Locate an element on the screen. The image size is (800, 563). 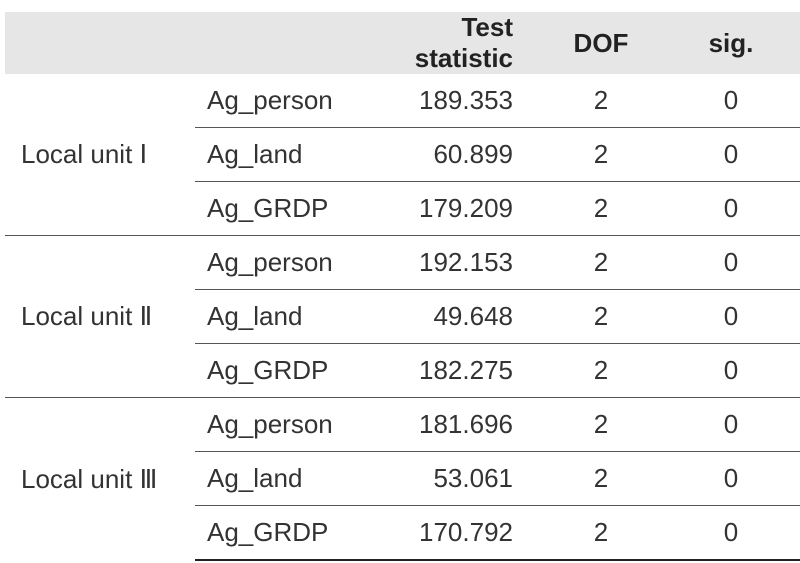
table-row: Ag_GRDP 182.275 2 0 is located at coordinates (402, 370).